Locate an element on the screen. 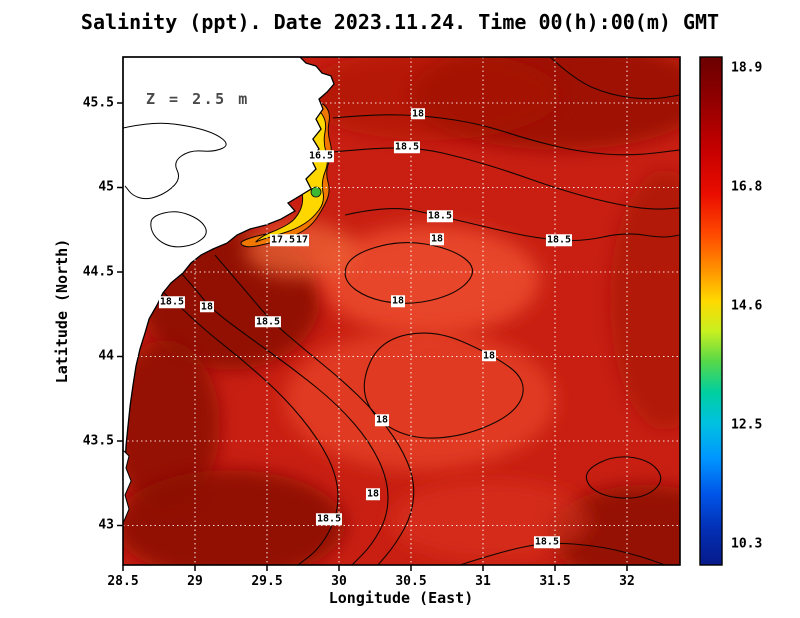 Image resolution: width=800 pixels, height=618 pixels. x-tick-label: 31.5 is located at coordinates (555, 581).